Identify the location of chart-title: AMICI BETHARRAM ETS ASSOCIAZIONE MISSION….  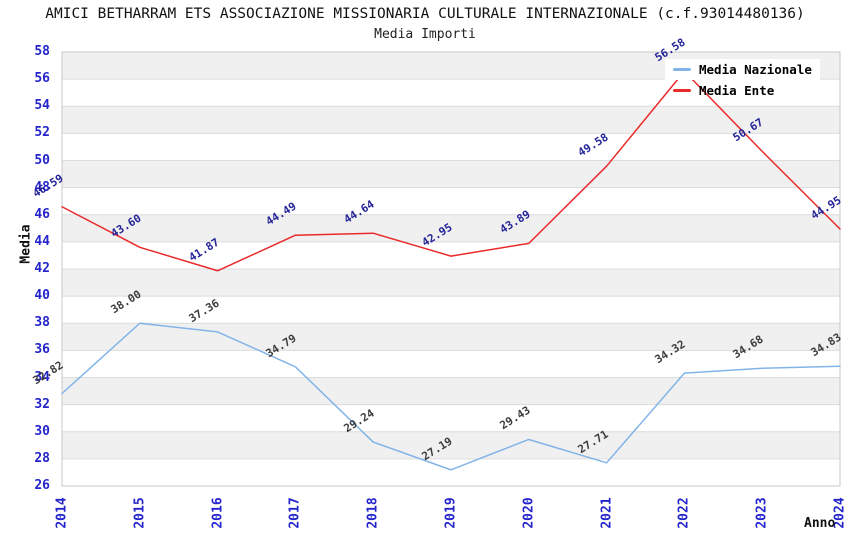
(425, 14).